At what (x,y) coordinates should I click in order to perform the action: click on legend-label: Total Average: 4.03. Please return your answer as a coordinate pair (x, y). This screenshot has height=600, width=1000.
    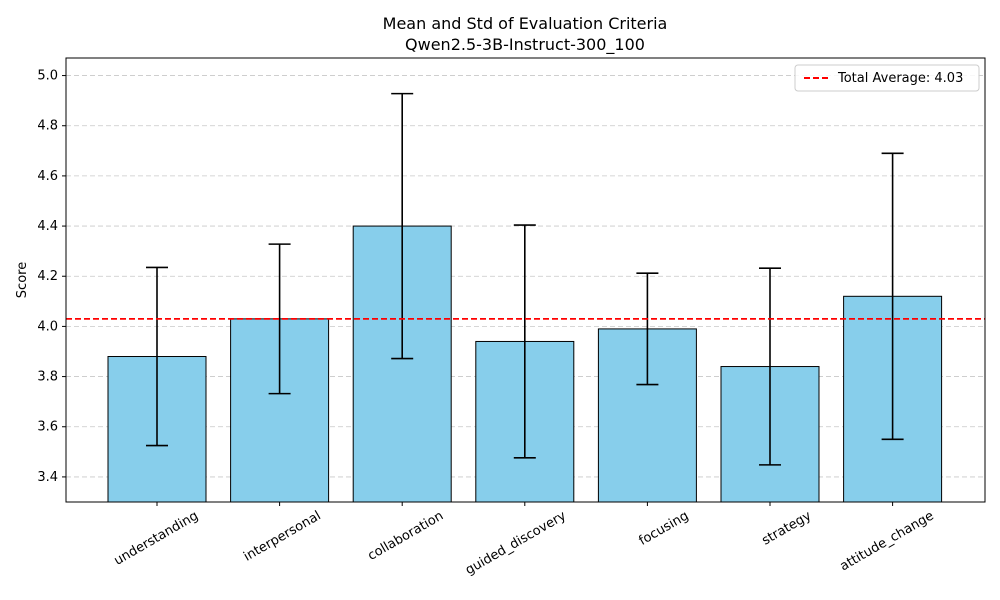
    Looking at the image, I should click on (900, 78).